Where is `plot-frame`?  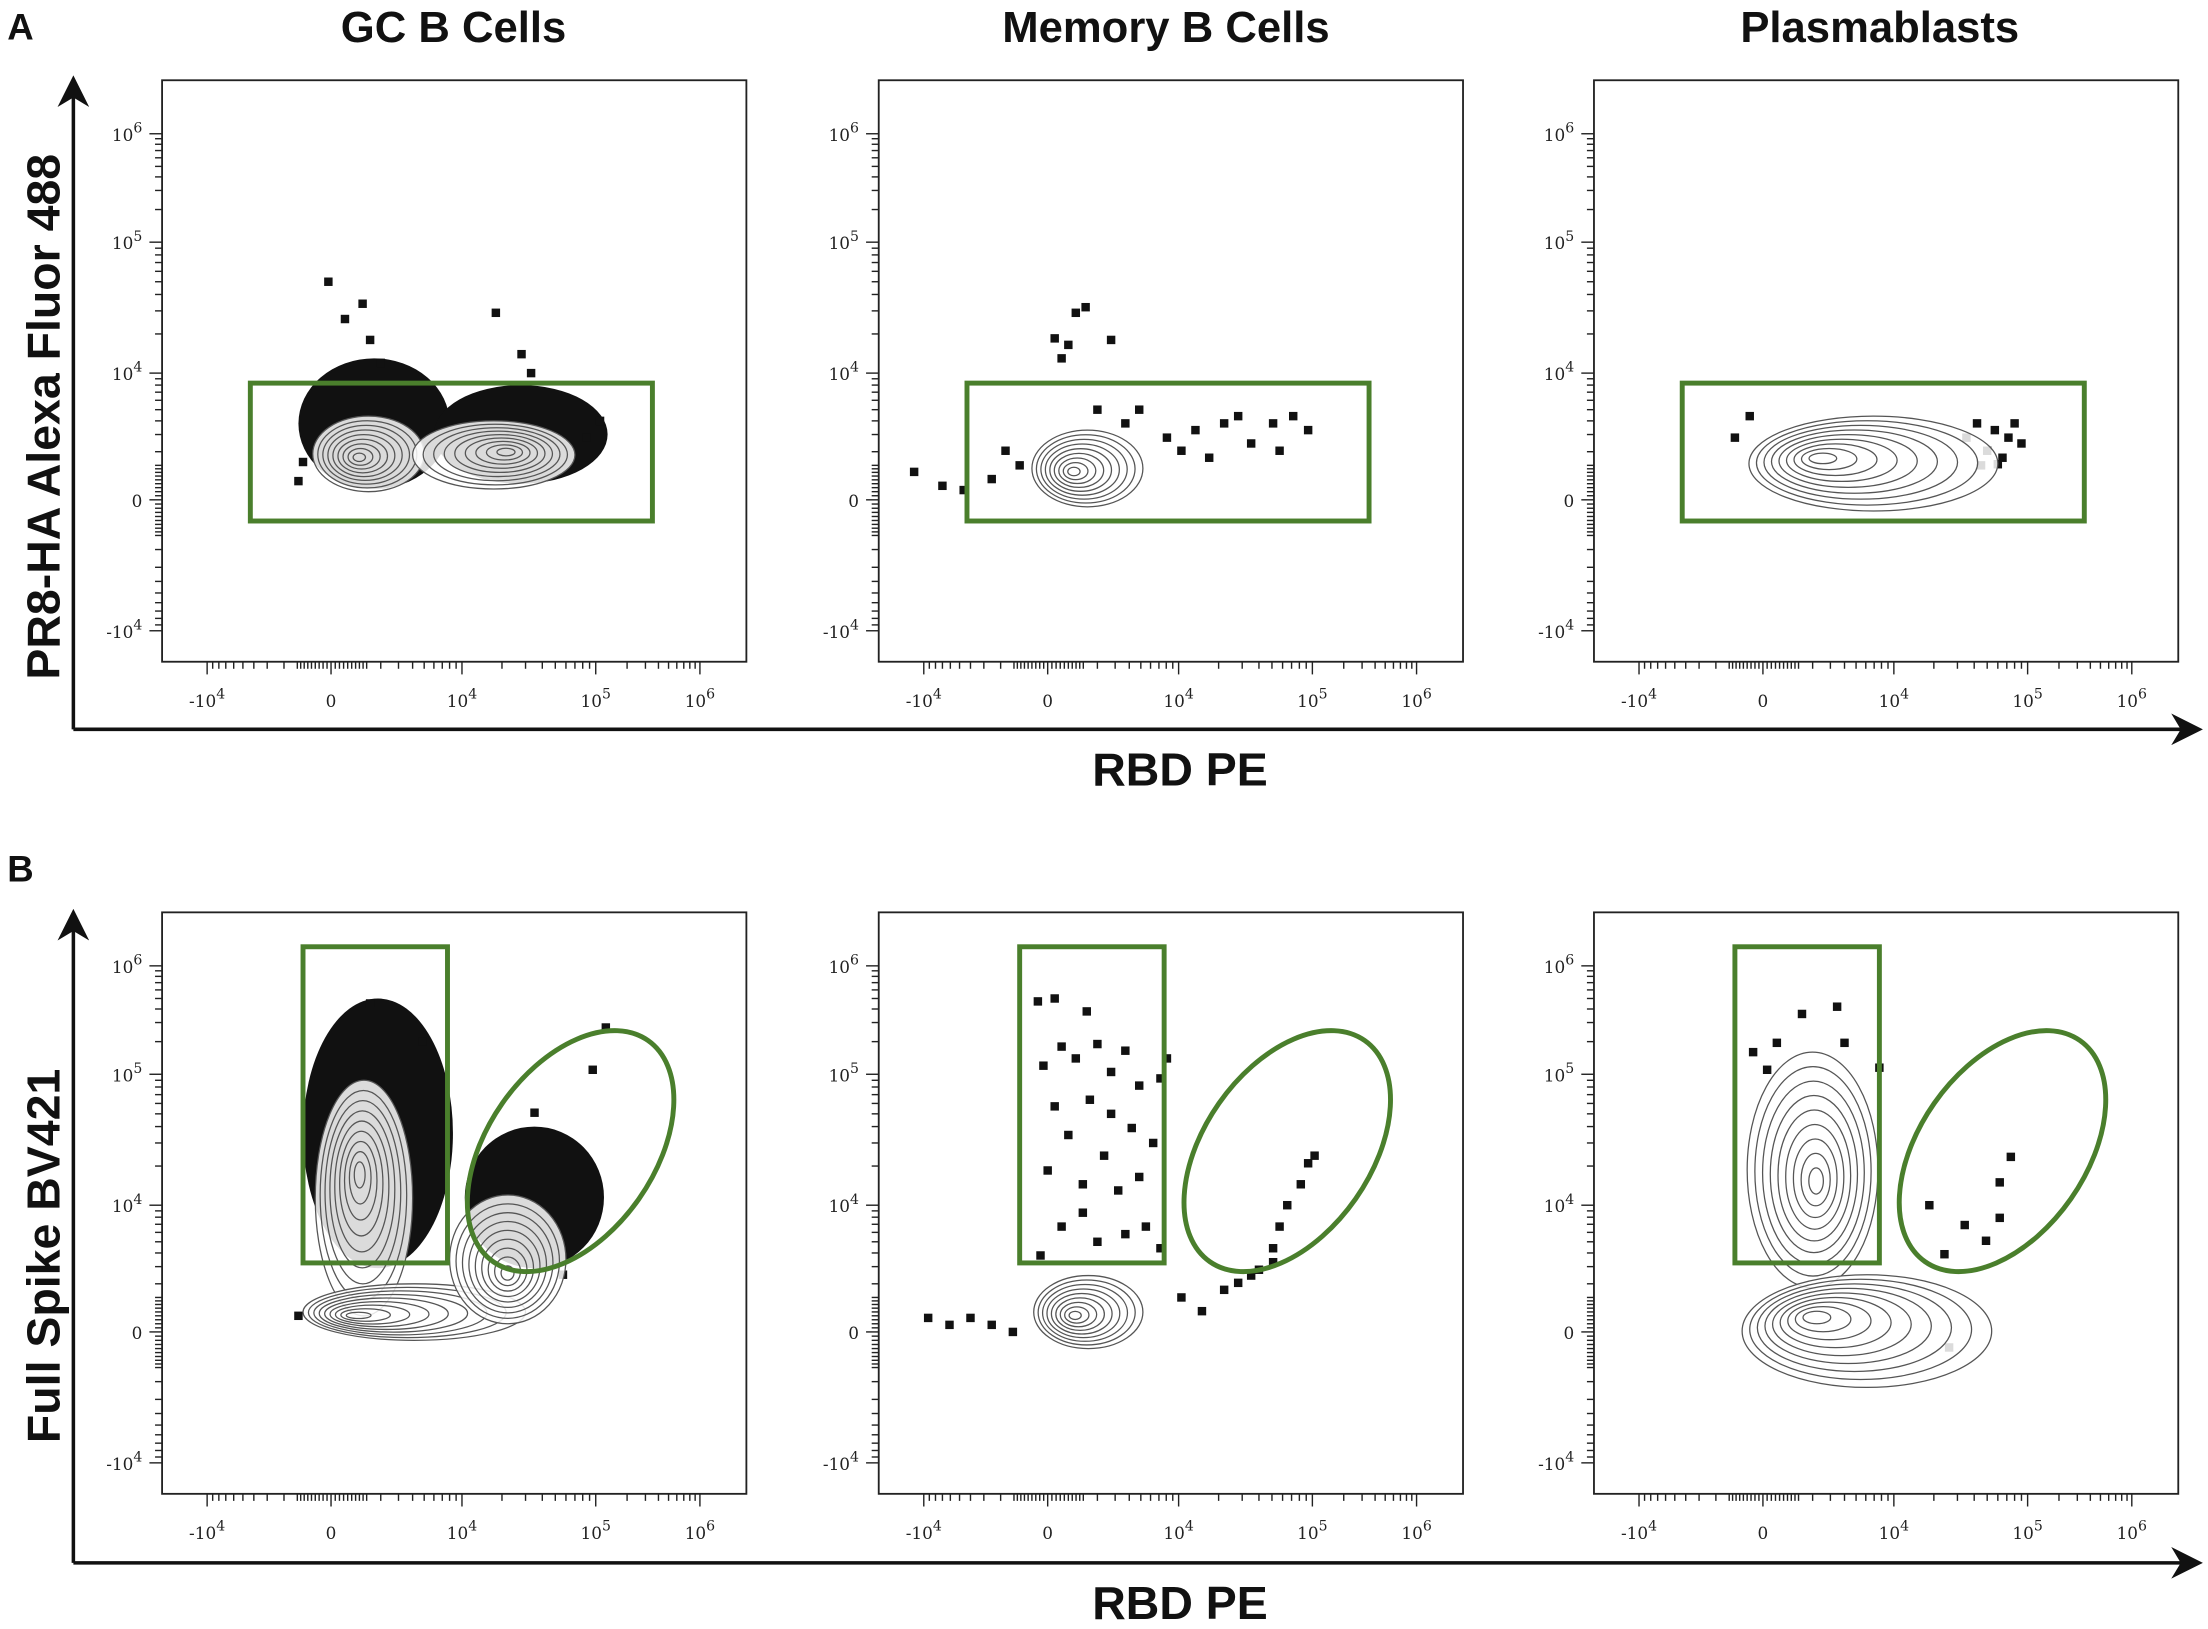 plot-frame is located at coordinates (1170, 371).